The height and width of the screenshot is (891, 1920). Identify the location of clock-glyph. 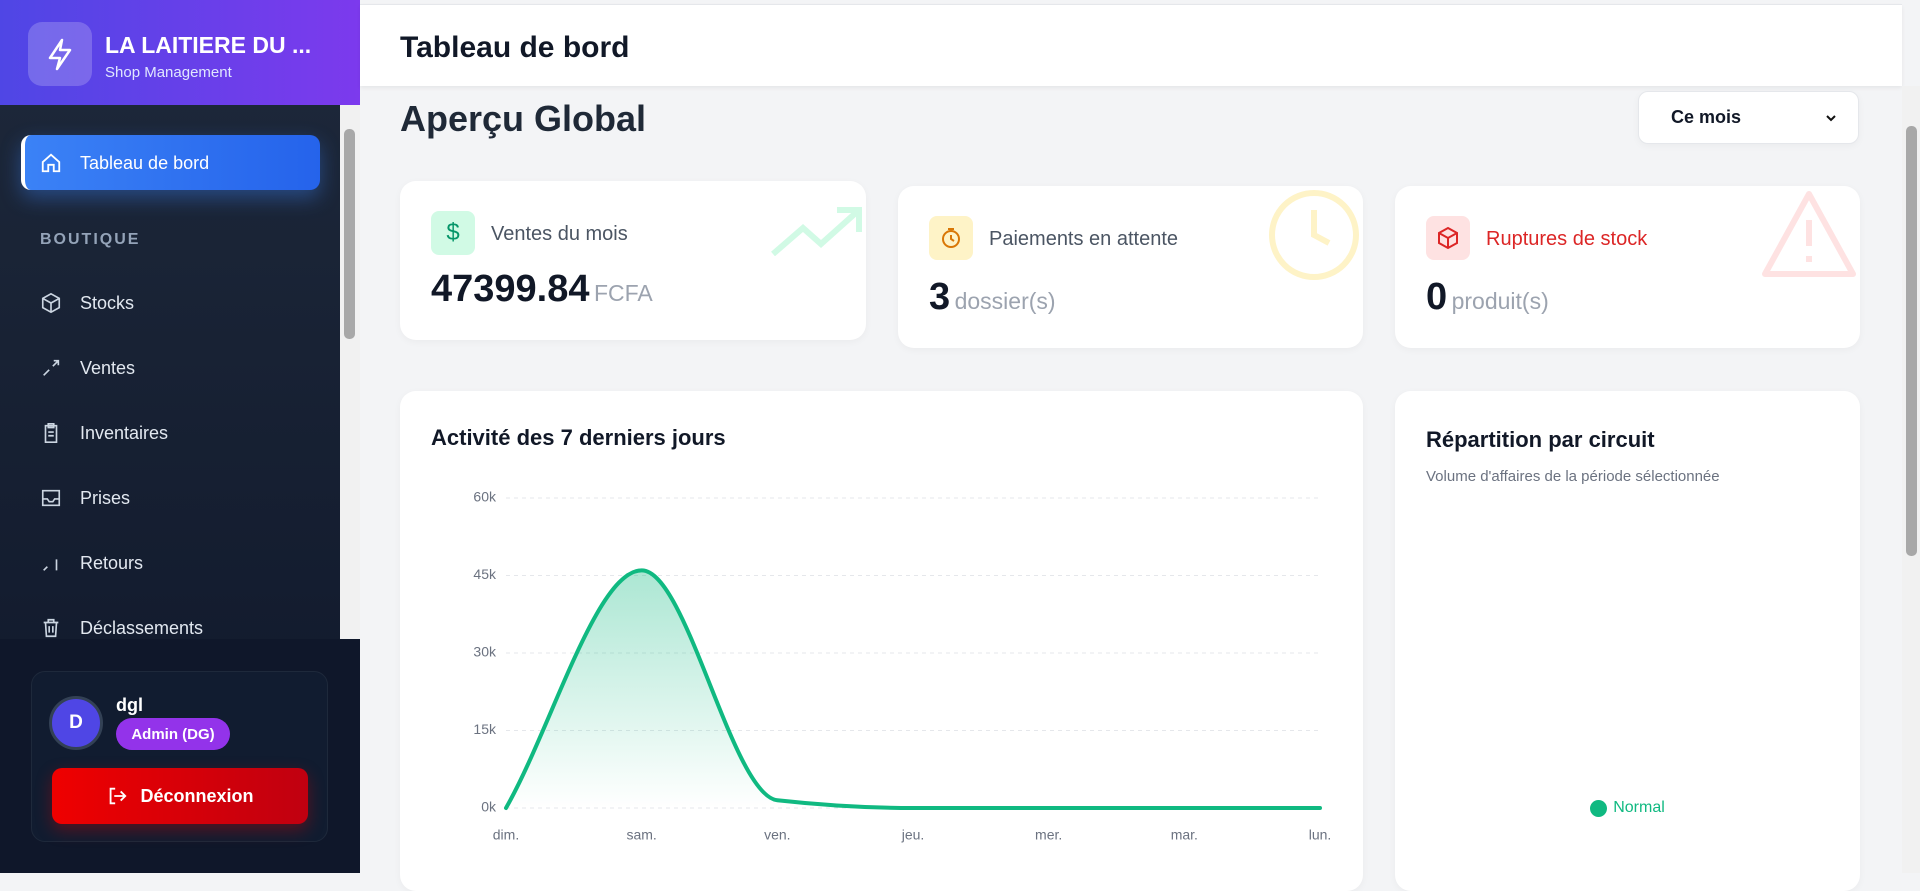
(951, 238).